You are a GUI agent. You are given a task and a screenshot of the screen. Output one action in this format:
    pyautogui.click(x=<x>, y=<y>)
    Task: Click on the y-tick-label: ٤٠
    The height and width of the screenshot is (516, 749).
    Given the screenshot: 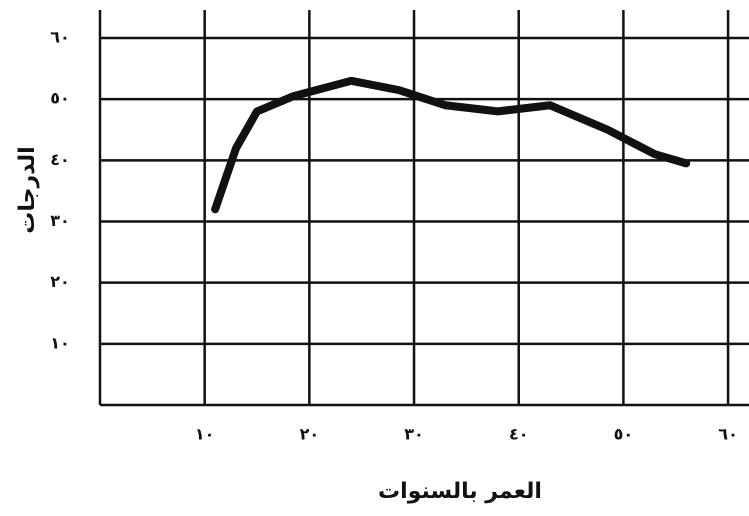 What is the action you would take?
    pyautogui.click(x=60, y=159)
    